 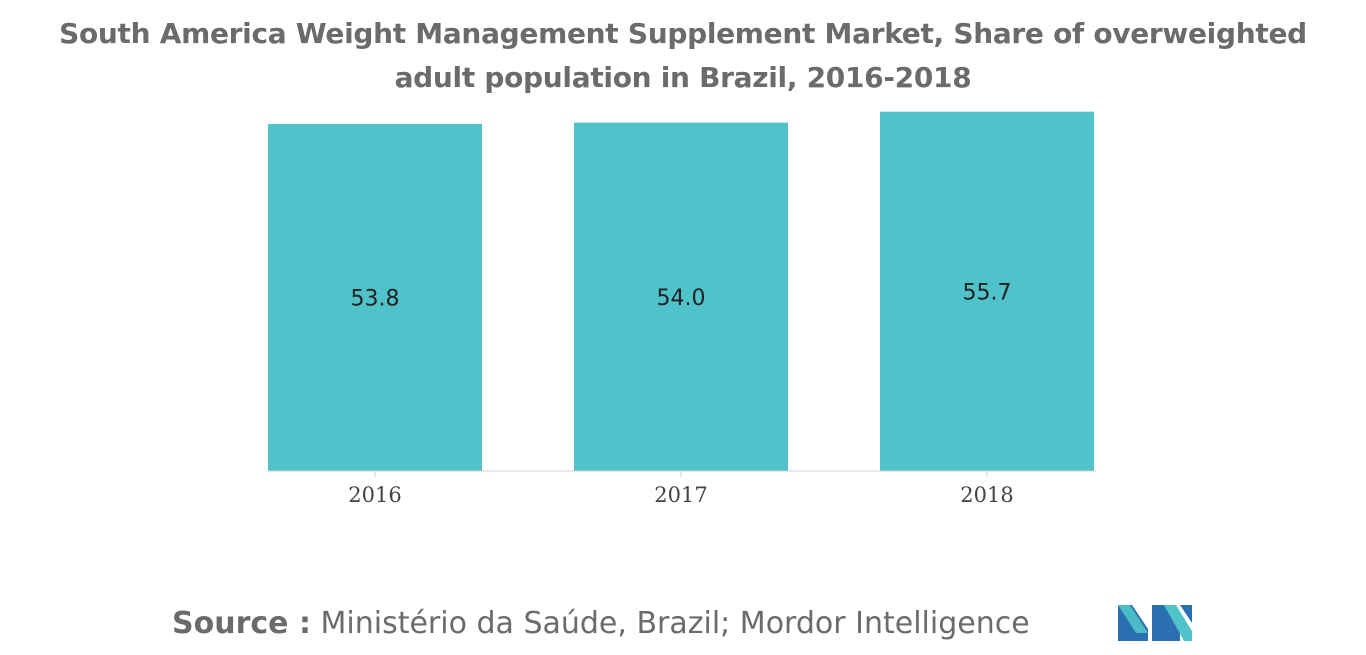 What do you see at coordinates (1155, 623) in the screenshot?
I see `mordor-intelligence-logo-icon` at bounding box center [1155, 623].